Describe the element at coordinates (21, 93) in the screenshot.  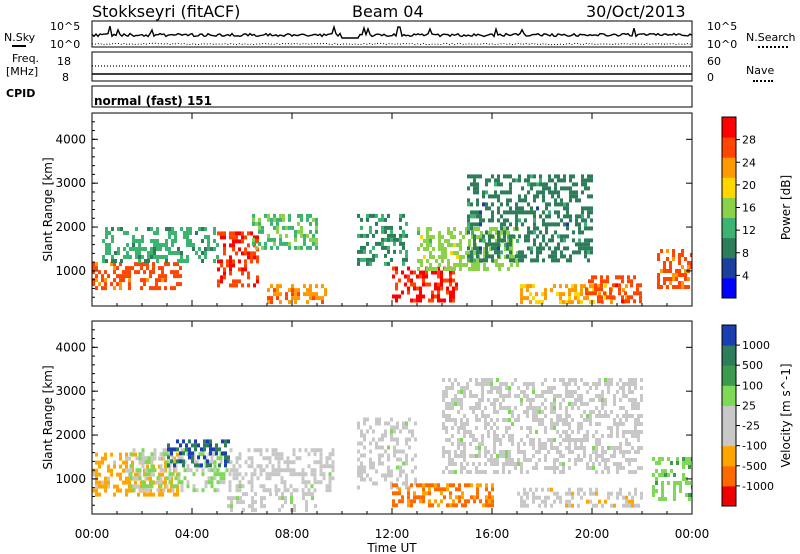
I see `cpid-label: CPID` at that location.